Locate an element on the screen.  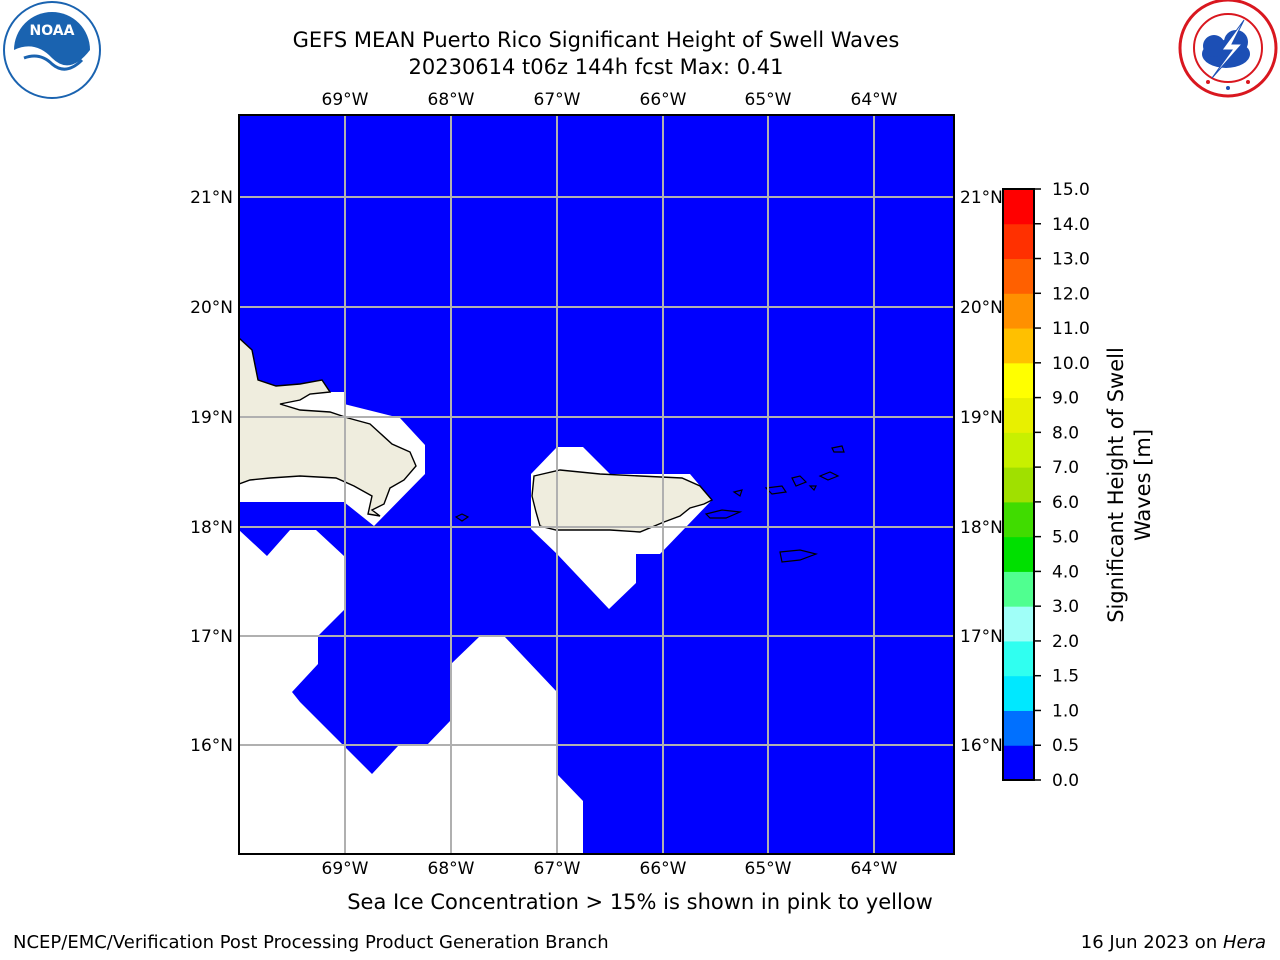
colorbar-tick-label: 0.0 is located at coordinates (1065, 781).